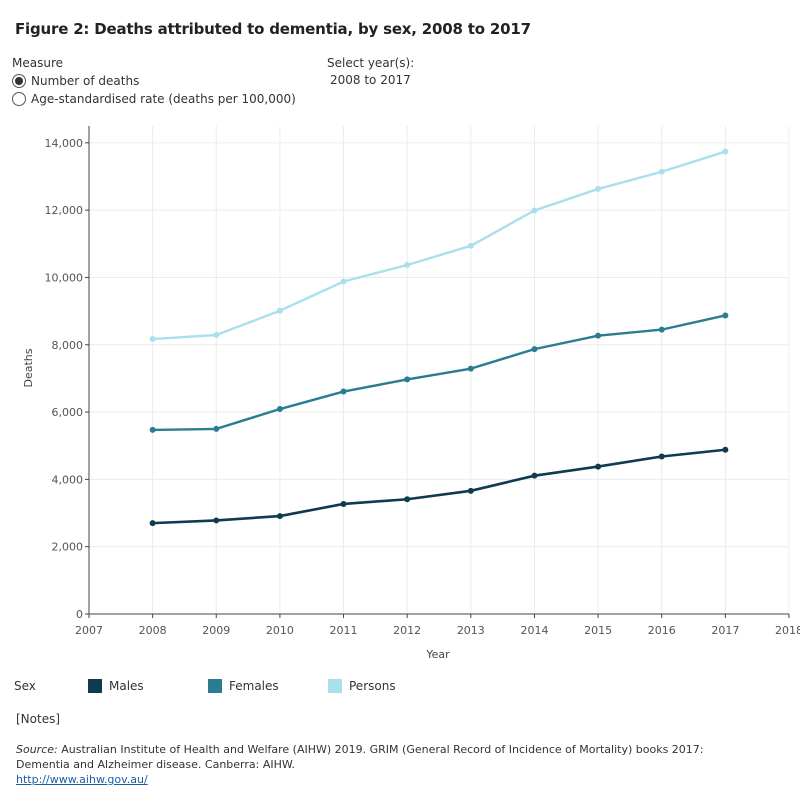 The image size is (800, 800). I want to click on legend-label: Females, so click(254, 686).